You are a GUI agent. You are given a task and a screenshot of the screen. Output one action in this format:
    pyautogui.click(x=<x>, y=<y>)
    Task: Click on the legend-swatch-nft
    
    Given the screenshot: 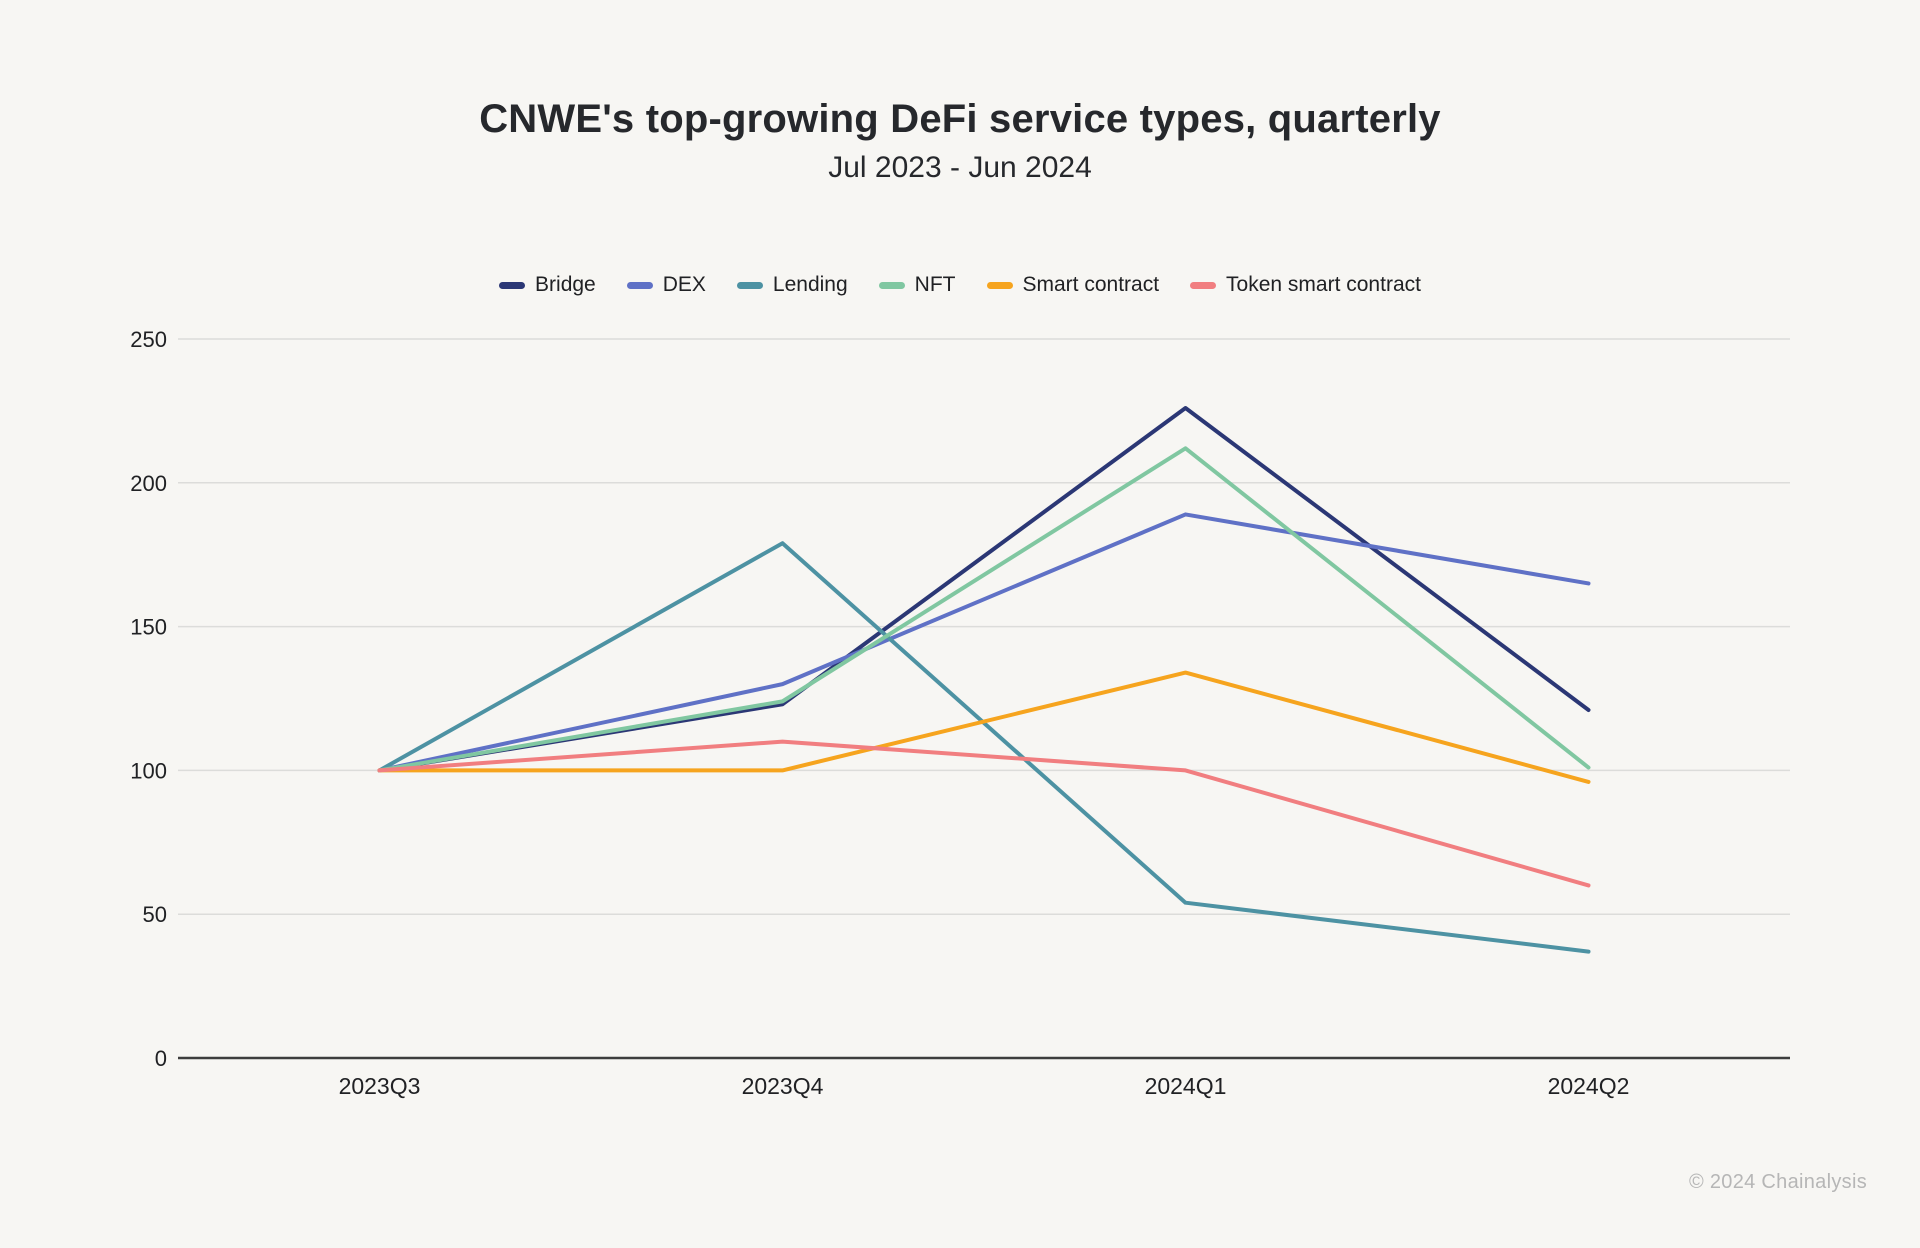 What is the action you would take?
    pyautogui.click(x=891, y=285)
    